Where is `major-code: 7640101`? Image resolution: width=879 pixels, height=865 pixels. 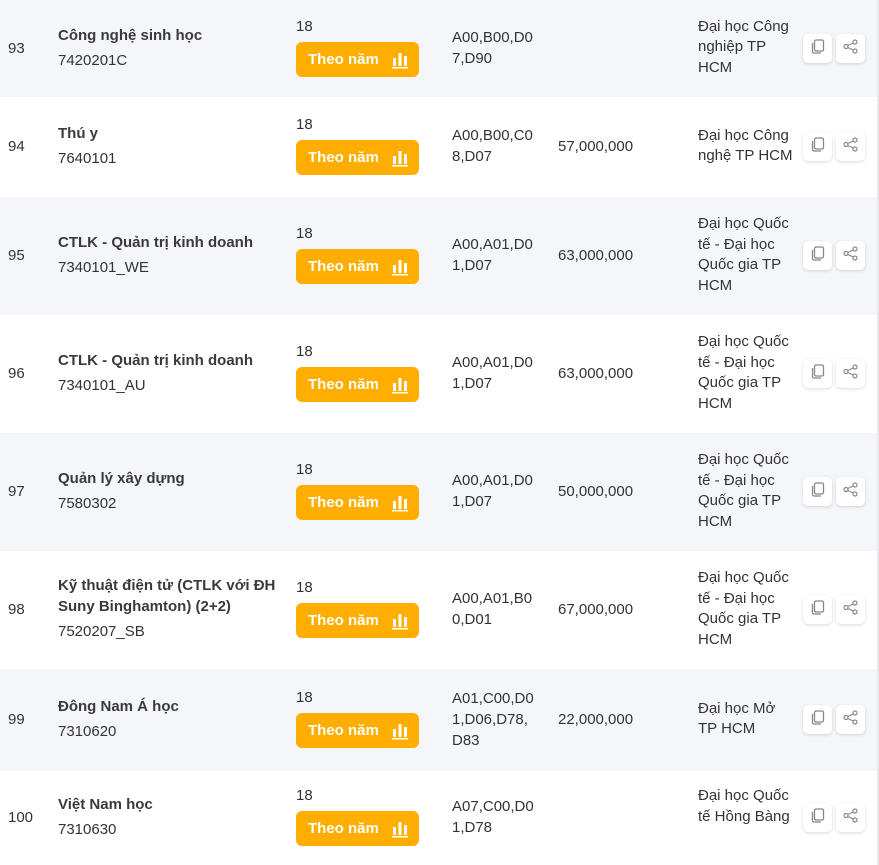
major-code: 7640101 is located at coordinates (87, 158).